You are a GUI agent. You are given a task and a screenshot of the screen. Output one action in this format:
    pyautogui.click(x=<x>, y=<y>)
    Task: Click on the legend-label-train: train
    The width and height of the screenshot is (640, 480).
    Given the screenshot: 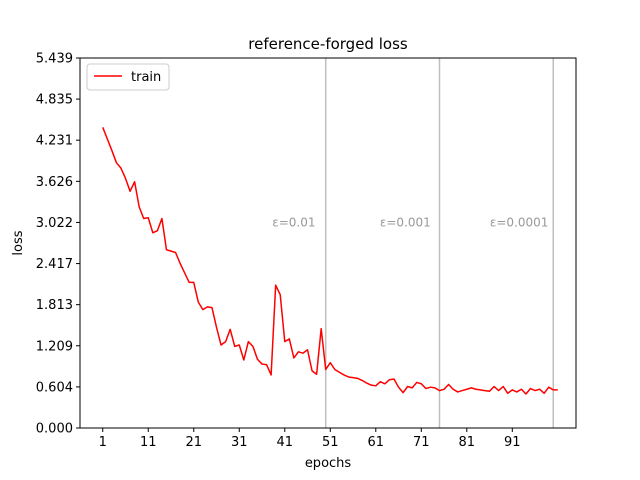 What is the action you would take?
    pyautogui.click(x=146, y=77)
    